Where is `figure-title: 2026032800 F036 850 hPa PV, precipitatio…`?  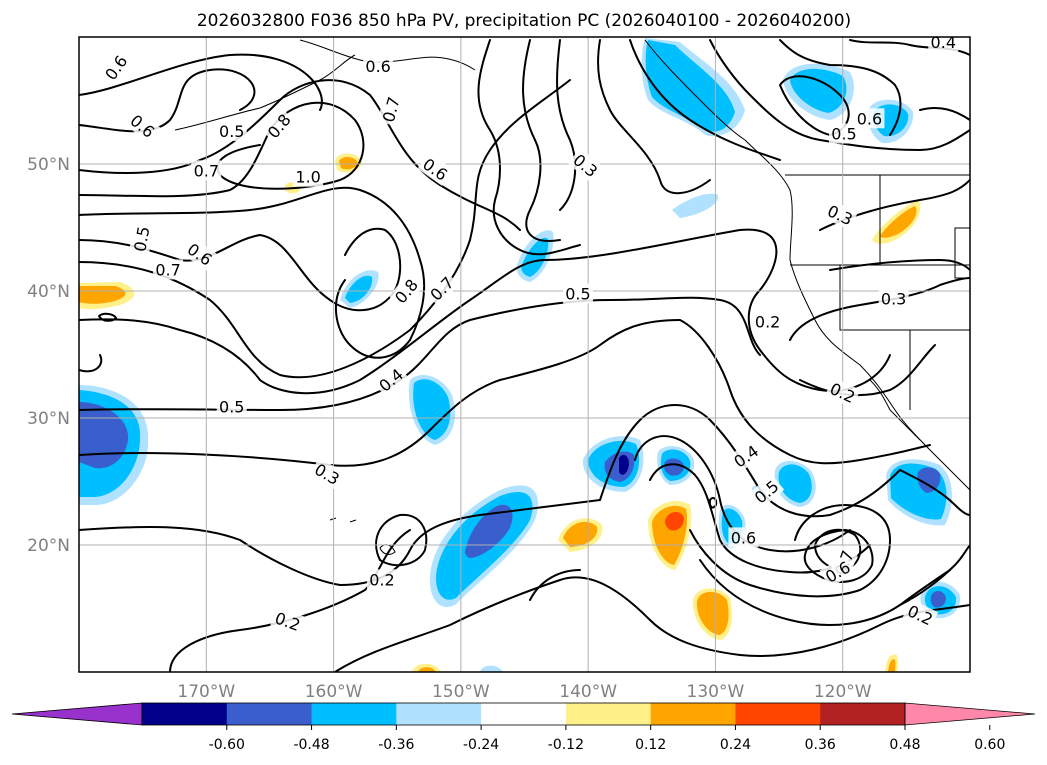
figure-title: 2026032800 F036 850 hPa PV, precipitatio… is located at coordinates (524, 21).